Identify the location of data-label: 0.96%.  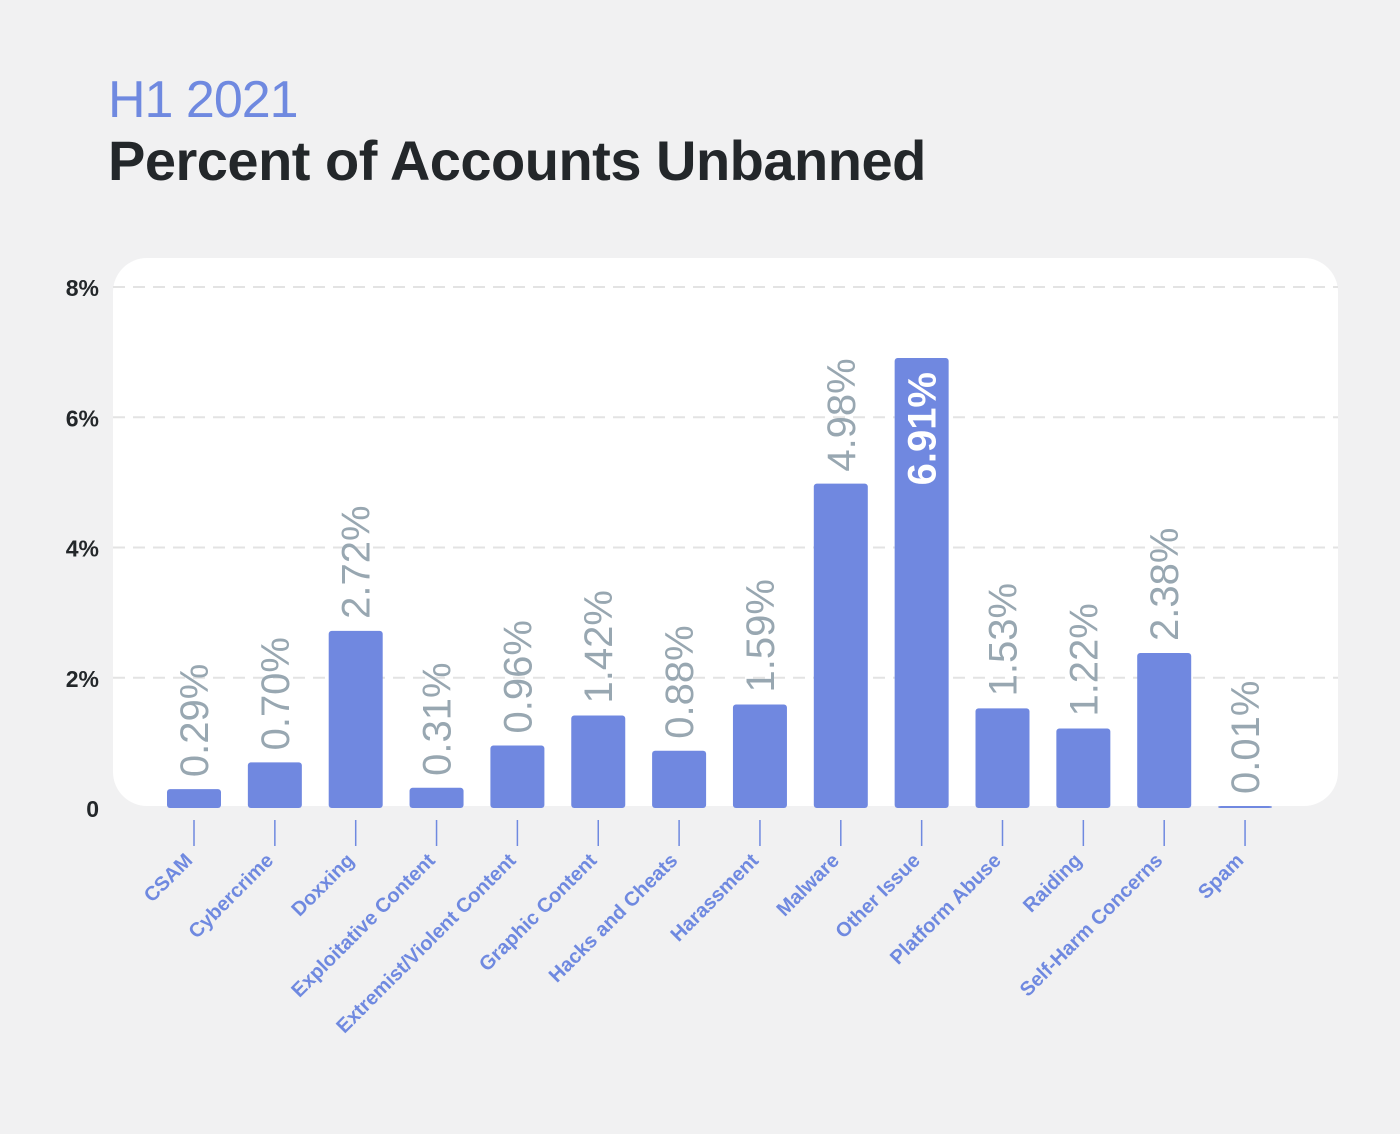
(518, 676).